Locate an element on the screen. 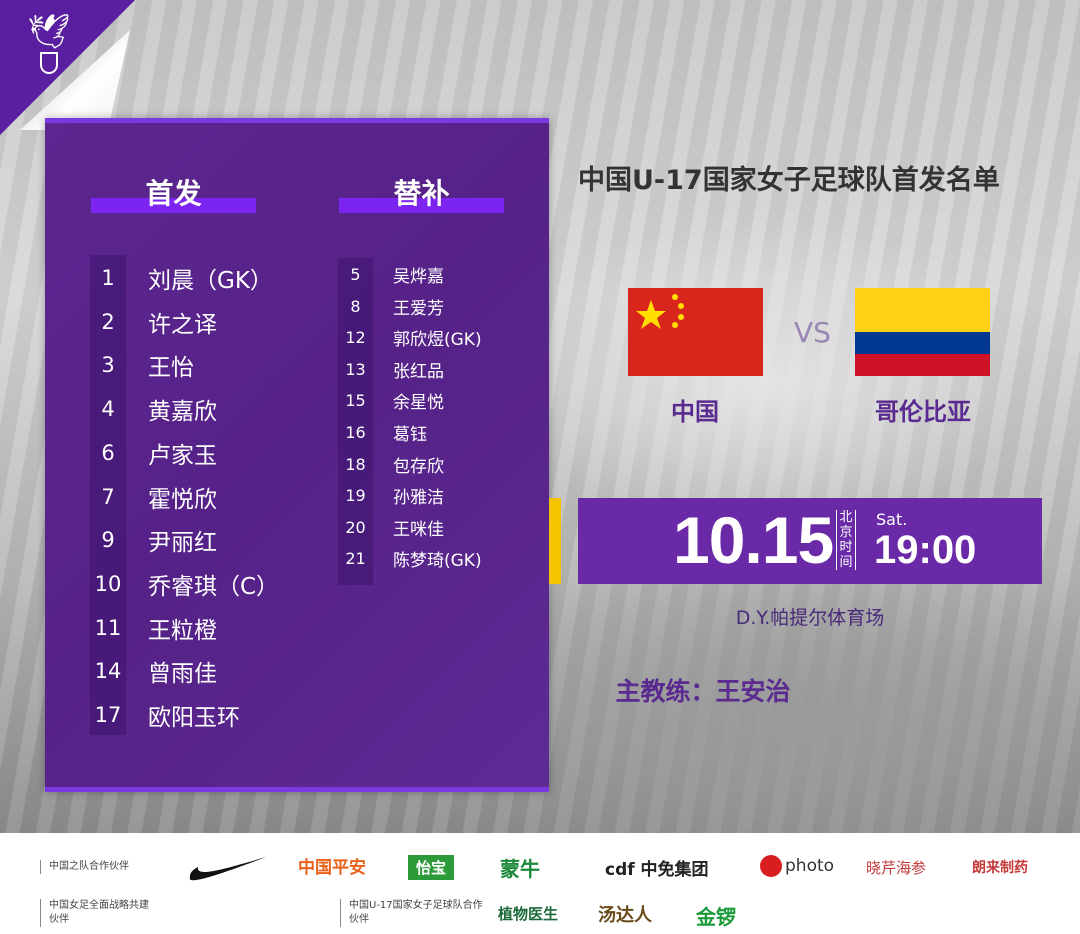 The image size is (1080, 934). player-number: 2 is located at coordinates (108, 321).